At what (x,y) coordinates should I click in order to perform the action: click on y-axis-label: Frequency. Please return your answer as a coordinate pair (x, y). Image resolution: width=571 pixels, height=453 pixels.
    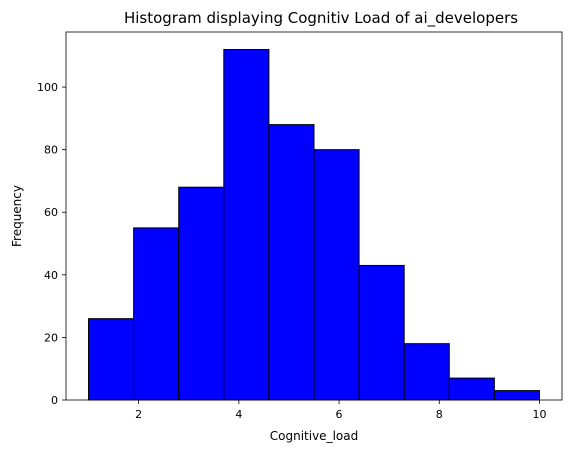
    Looking at the image, I should click on (17, 216).